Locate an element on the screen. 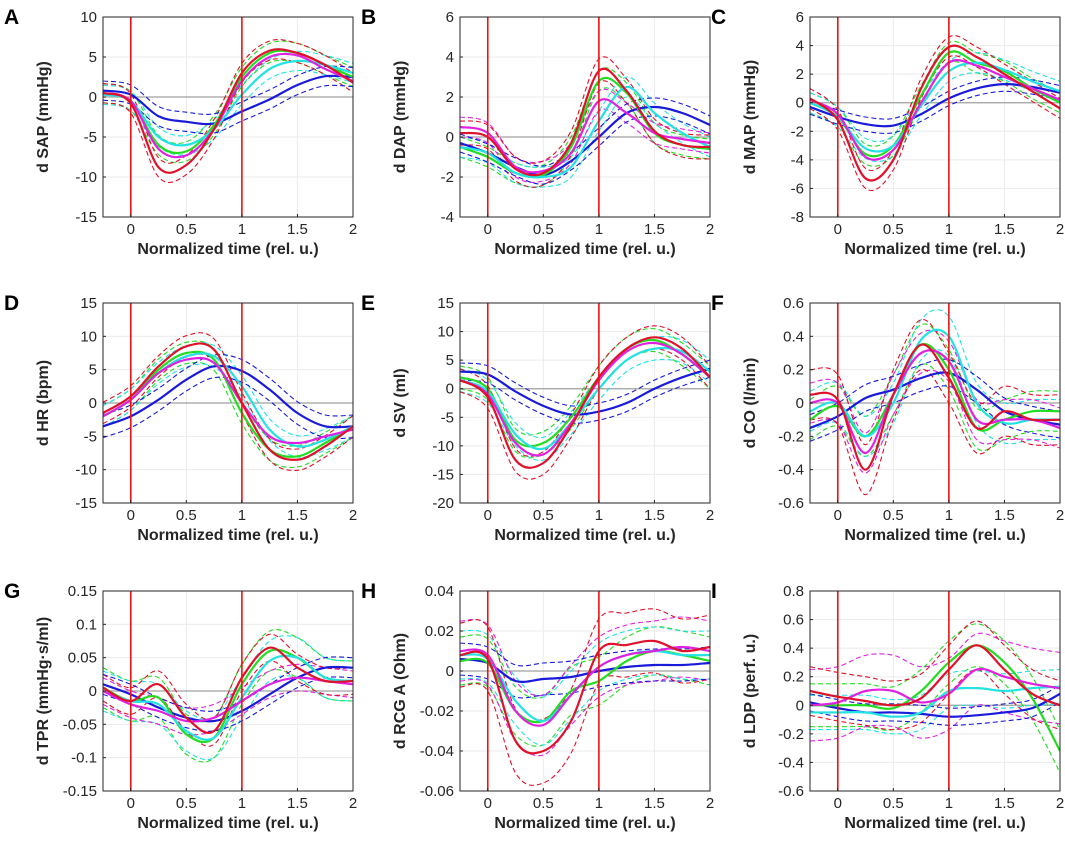  panel-c-ytick-label: -2 is located at coordinates (797, 131).